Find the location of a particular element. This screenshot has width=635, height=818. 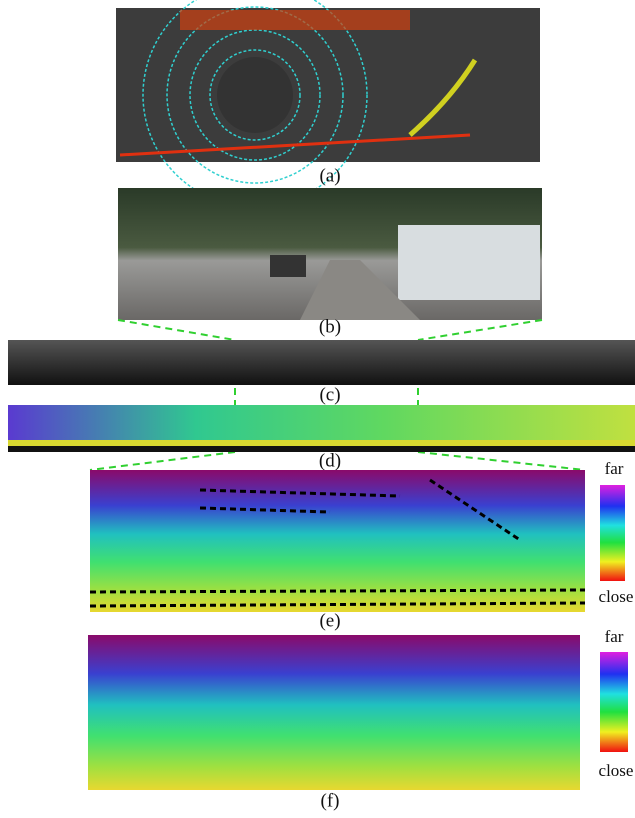

panel-label: (a) is located at coordinates (329, 175).